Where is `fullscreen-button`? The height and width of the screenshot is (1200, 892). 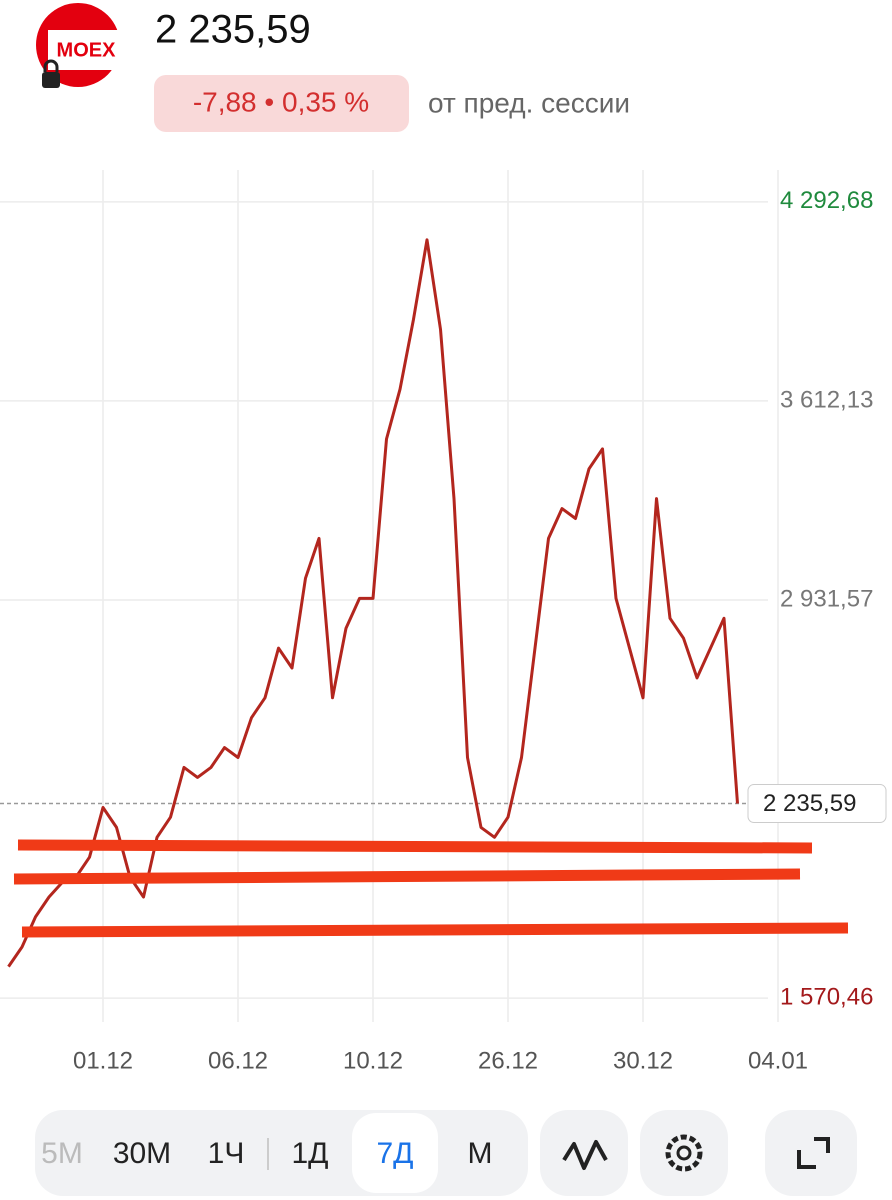 fullscreen-button is located at coordinates (811, 1153).